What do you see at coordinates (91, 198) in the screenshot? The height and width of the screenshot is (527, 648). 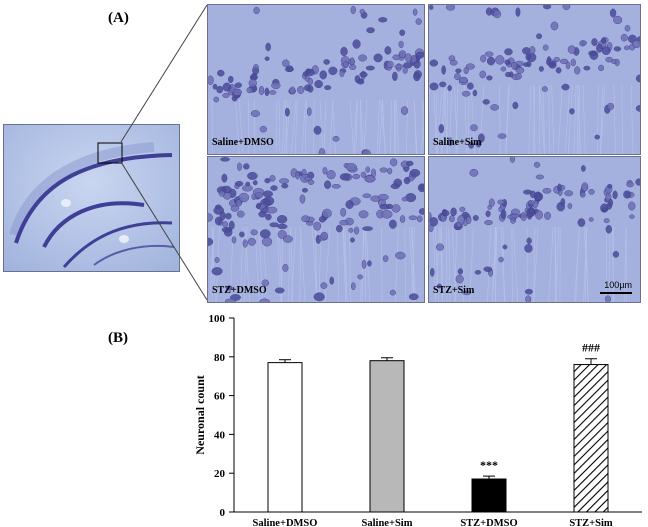 I see `hippocampus-overview-image` at bounding box center [91, 198].